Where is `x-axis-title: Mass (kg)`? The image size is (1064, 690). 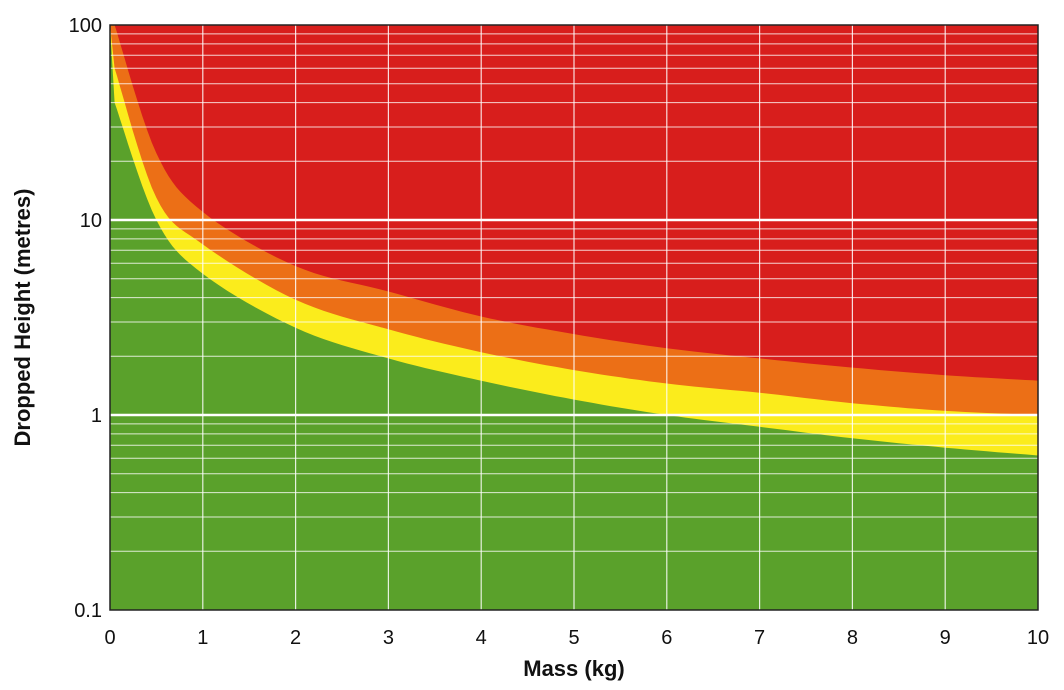
x-axis-title: Mass (kg) is located at coordinates (573, 668).